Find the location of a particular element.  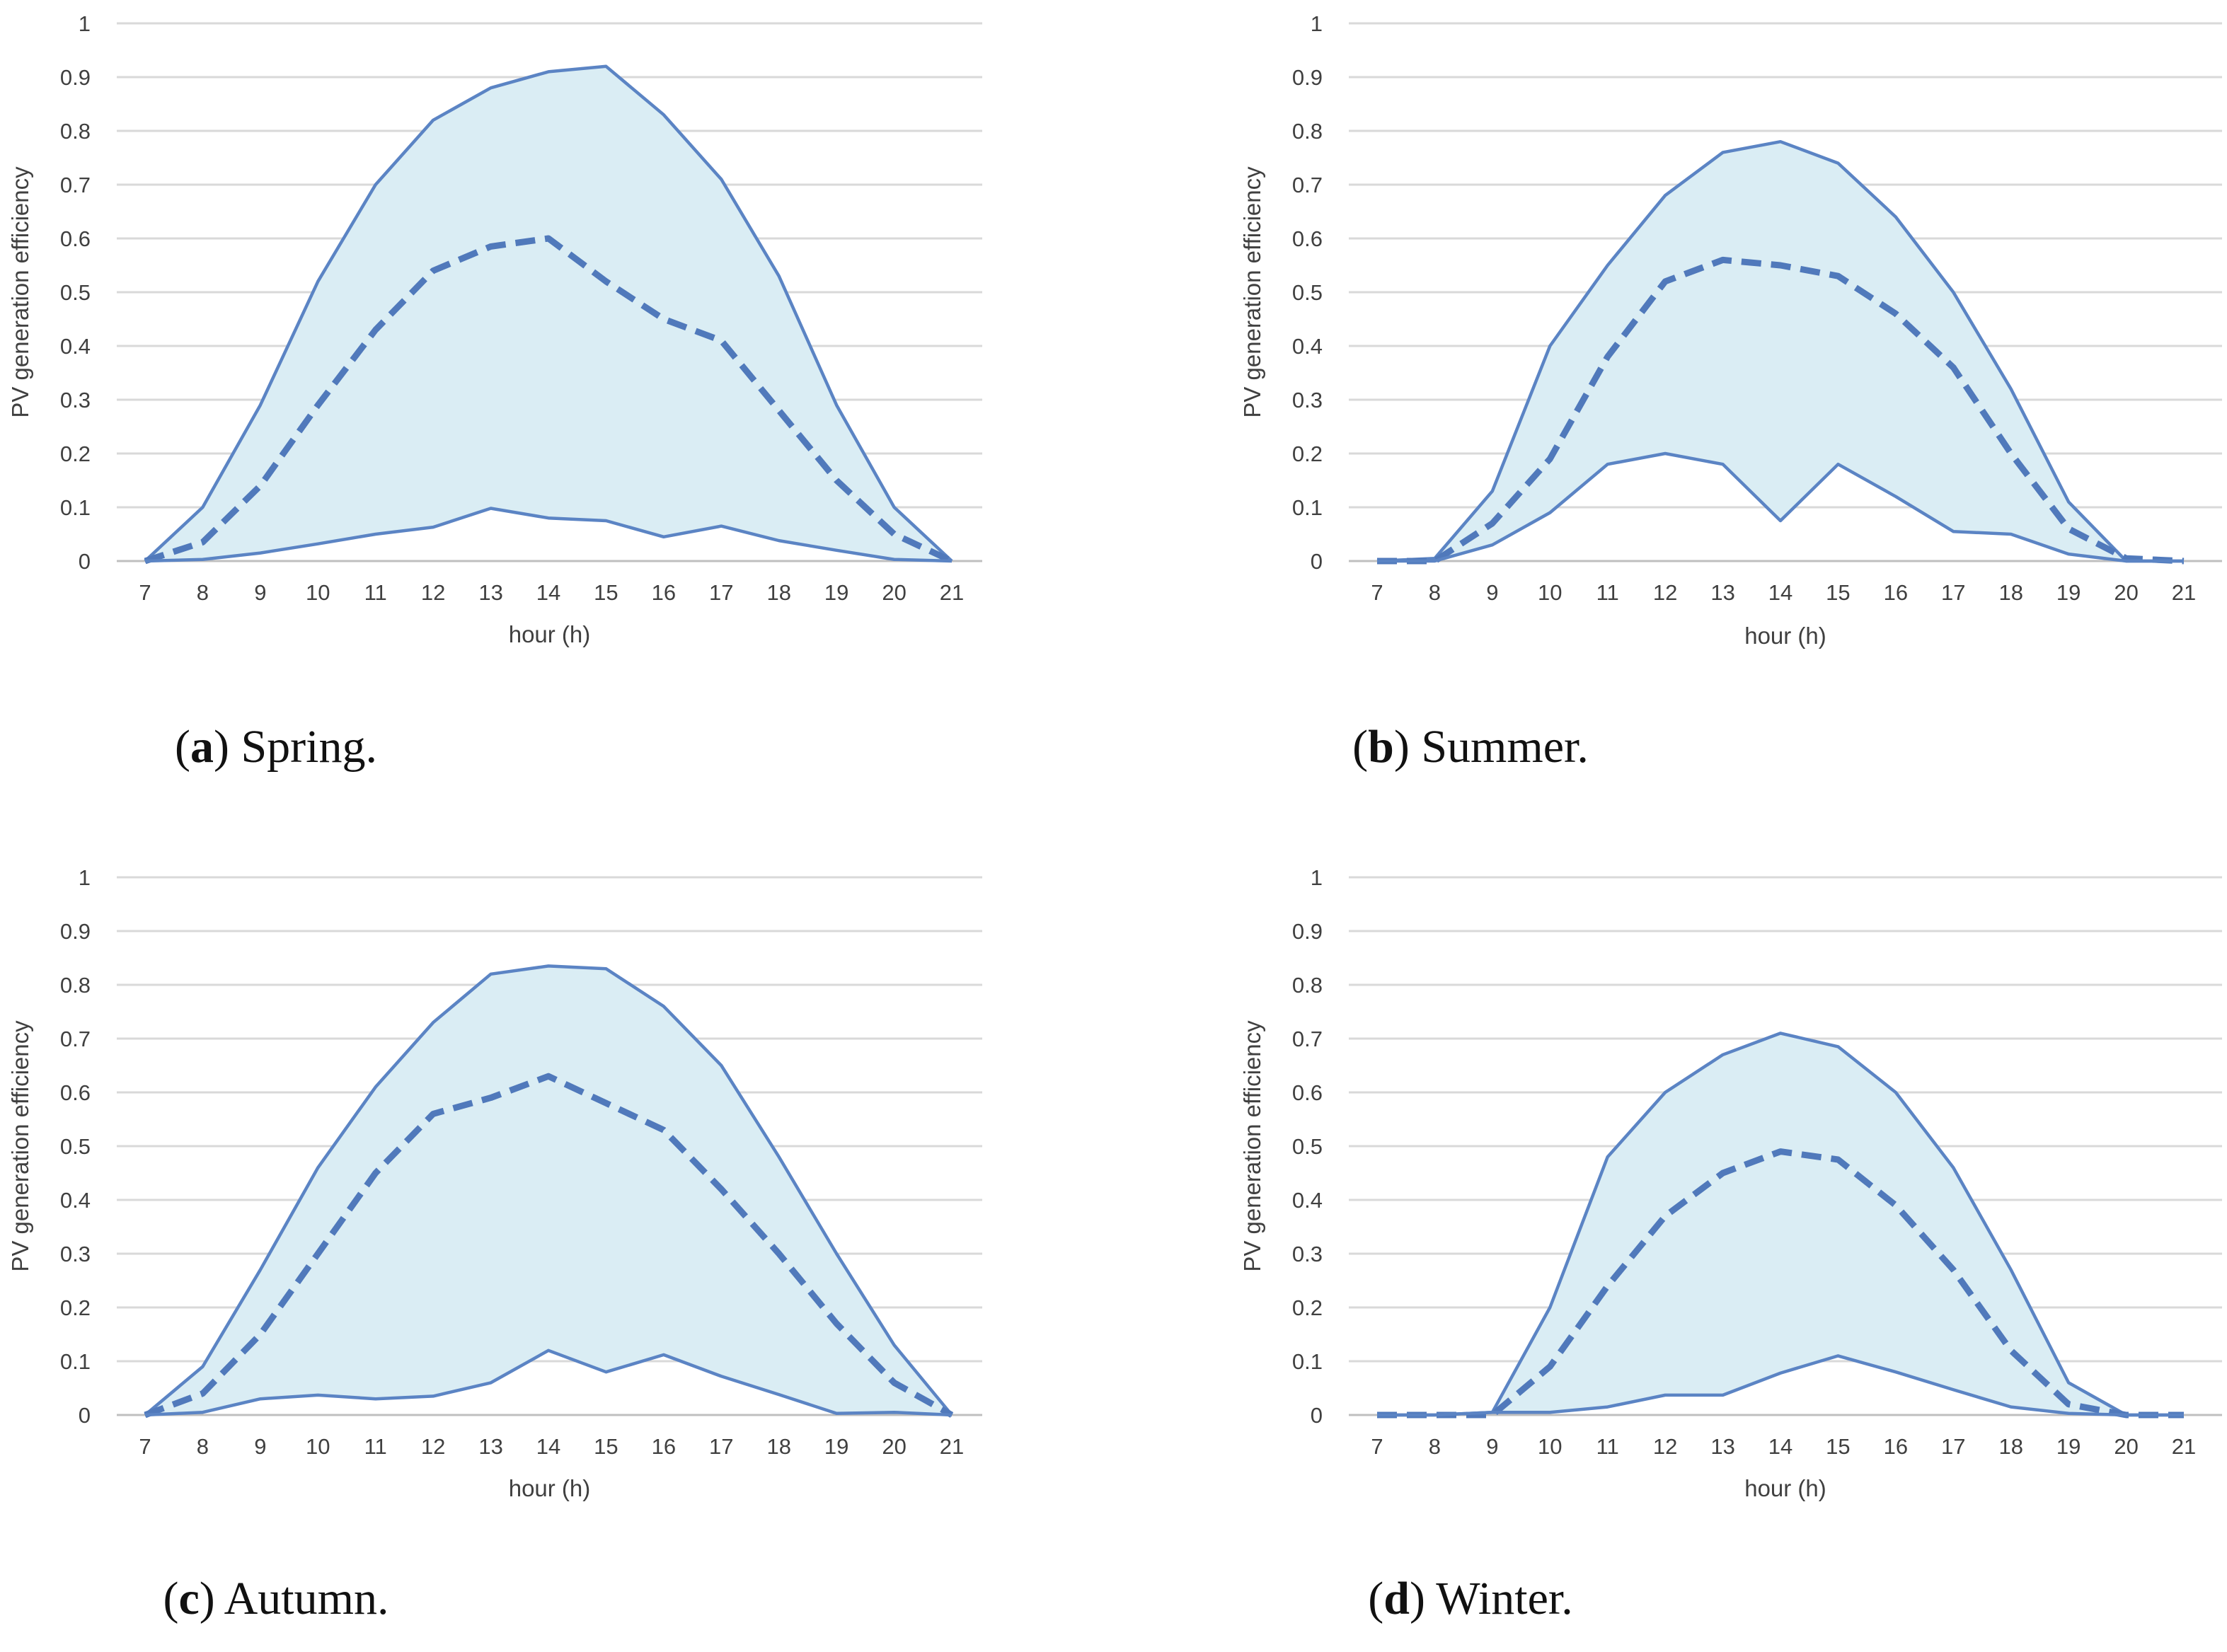

caption-winter-tag: d is located at coordinates (1397, 1599).